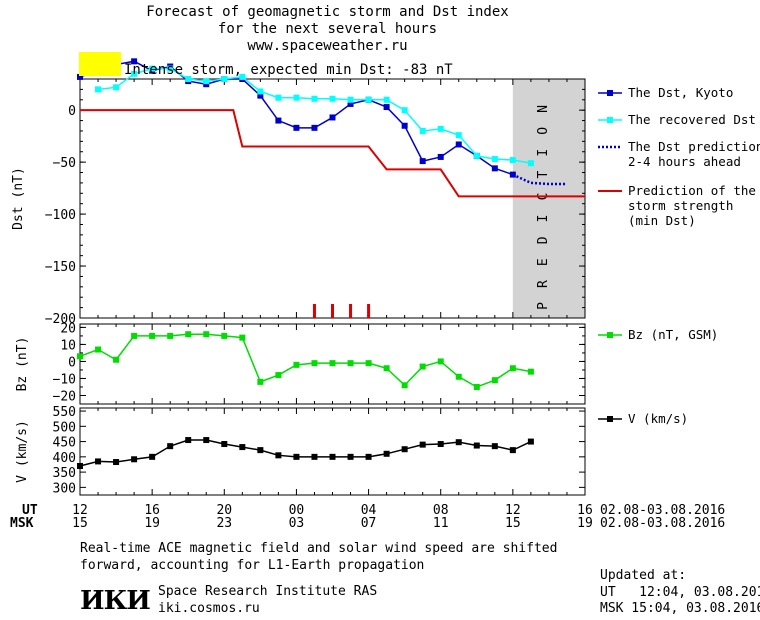 The width and height of the screenshot is (760, 620). What do you see at coordinates (327, 46) in the screenshot?
I see `website-link: www.spaceweather.ru` at bounding box center [327, 46].